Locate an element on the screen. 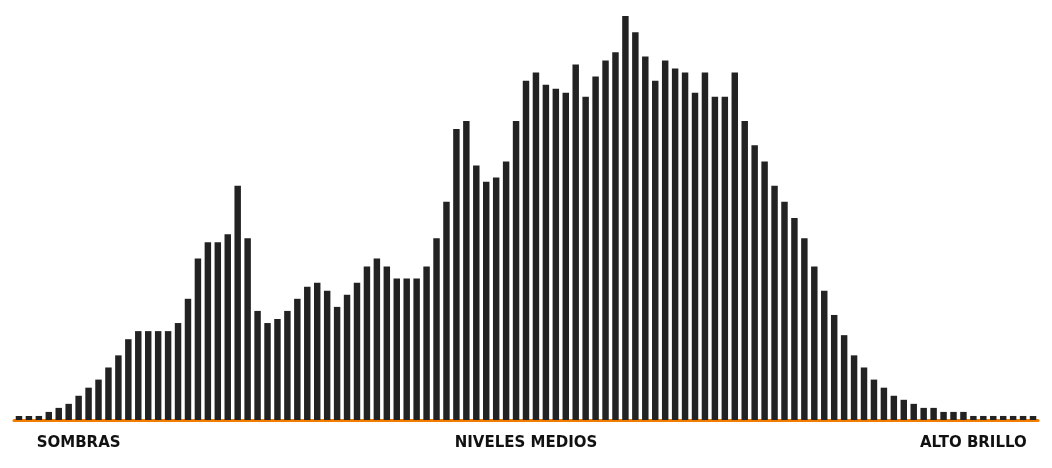 This screenshot has width=1052, height=468. x-tick-label: ALTO BRILLO is located at coordinates (973, 441).